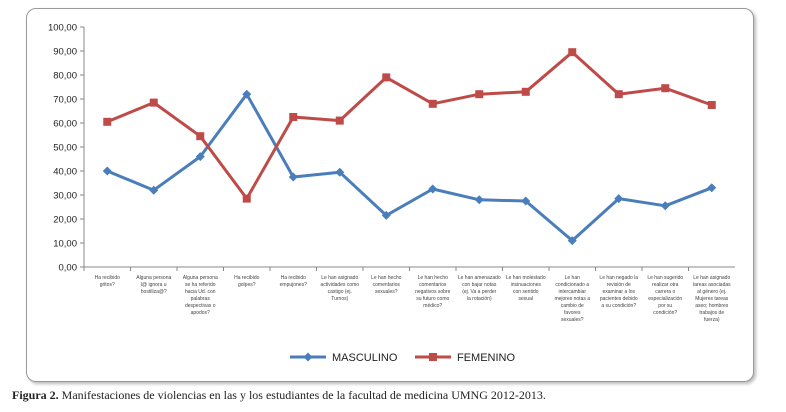  I want to click on x-tick-label: Le han hecho comentarios sexuales?, so click(386, 285).